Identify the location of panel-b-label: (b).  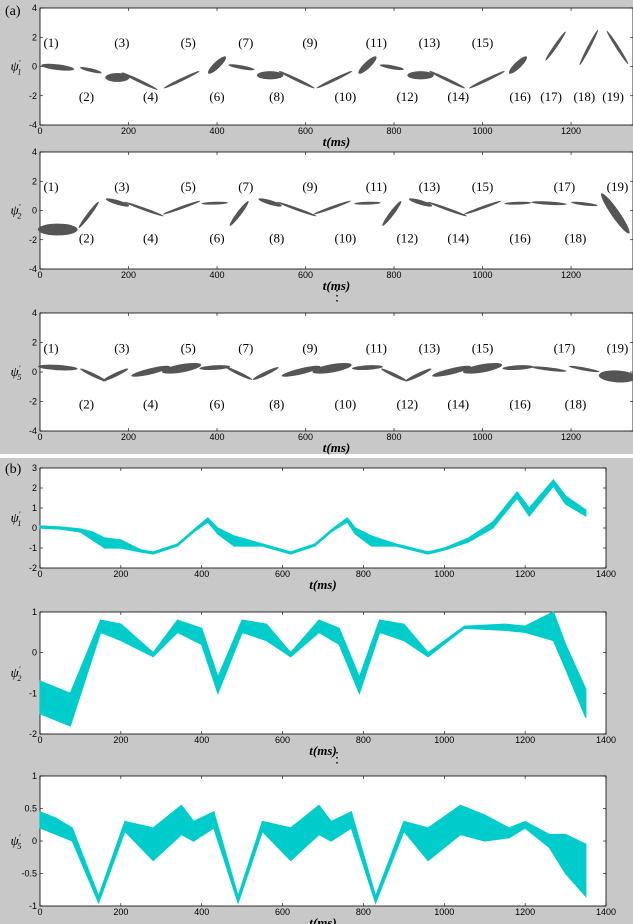
(13, 469).